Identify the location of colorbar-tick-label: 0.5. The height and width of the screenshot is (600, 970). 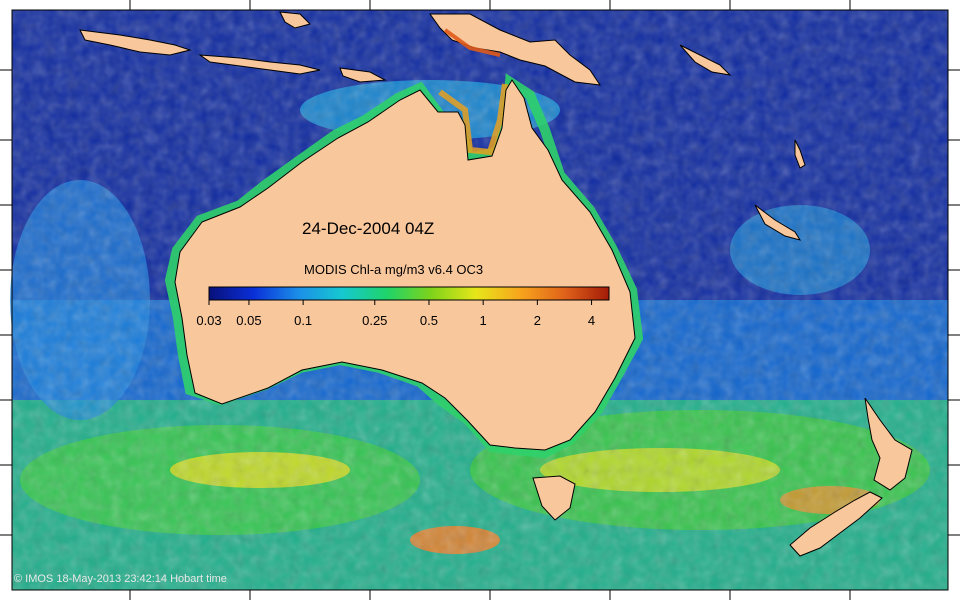
(429, 320).